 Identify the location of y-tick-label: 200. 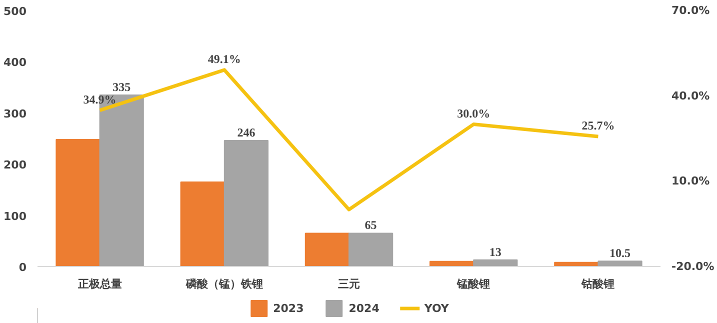
(15, 165).